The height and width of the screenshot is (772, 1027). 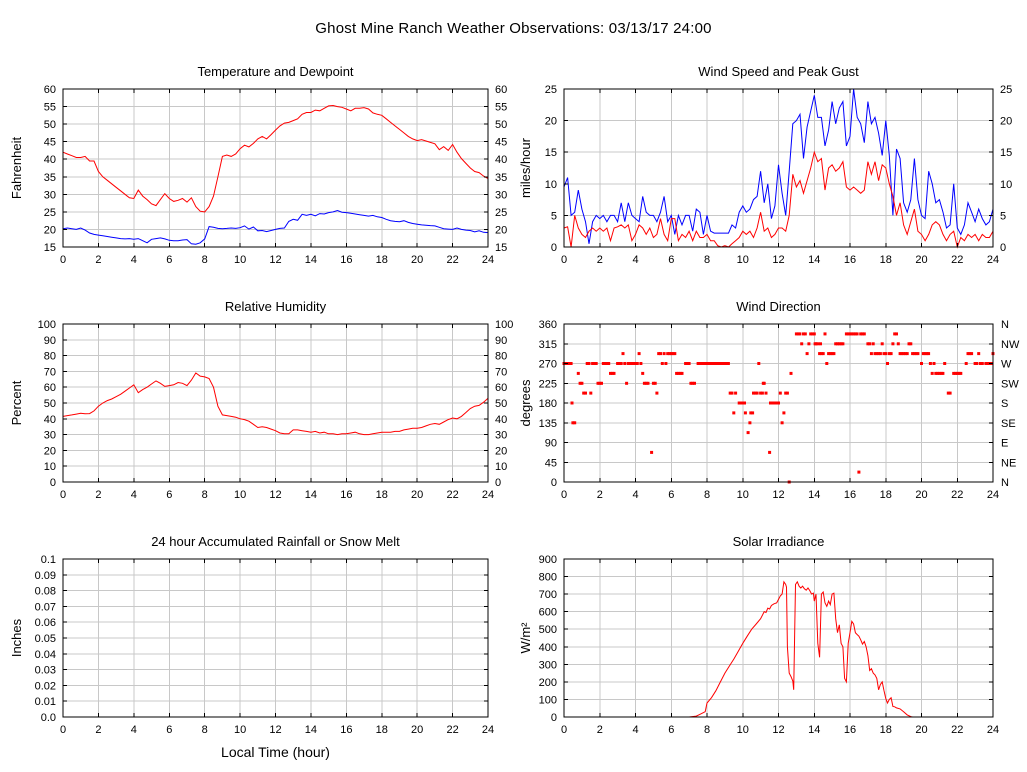 I want to click on y-tick-label: 315, so click(x=548, y=345).